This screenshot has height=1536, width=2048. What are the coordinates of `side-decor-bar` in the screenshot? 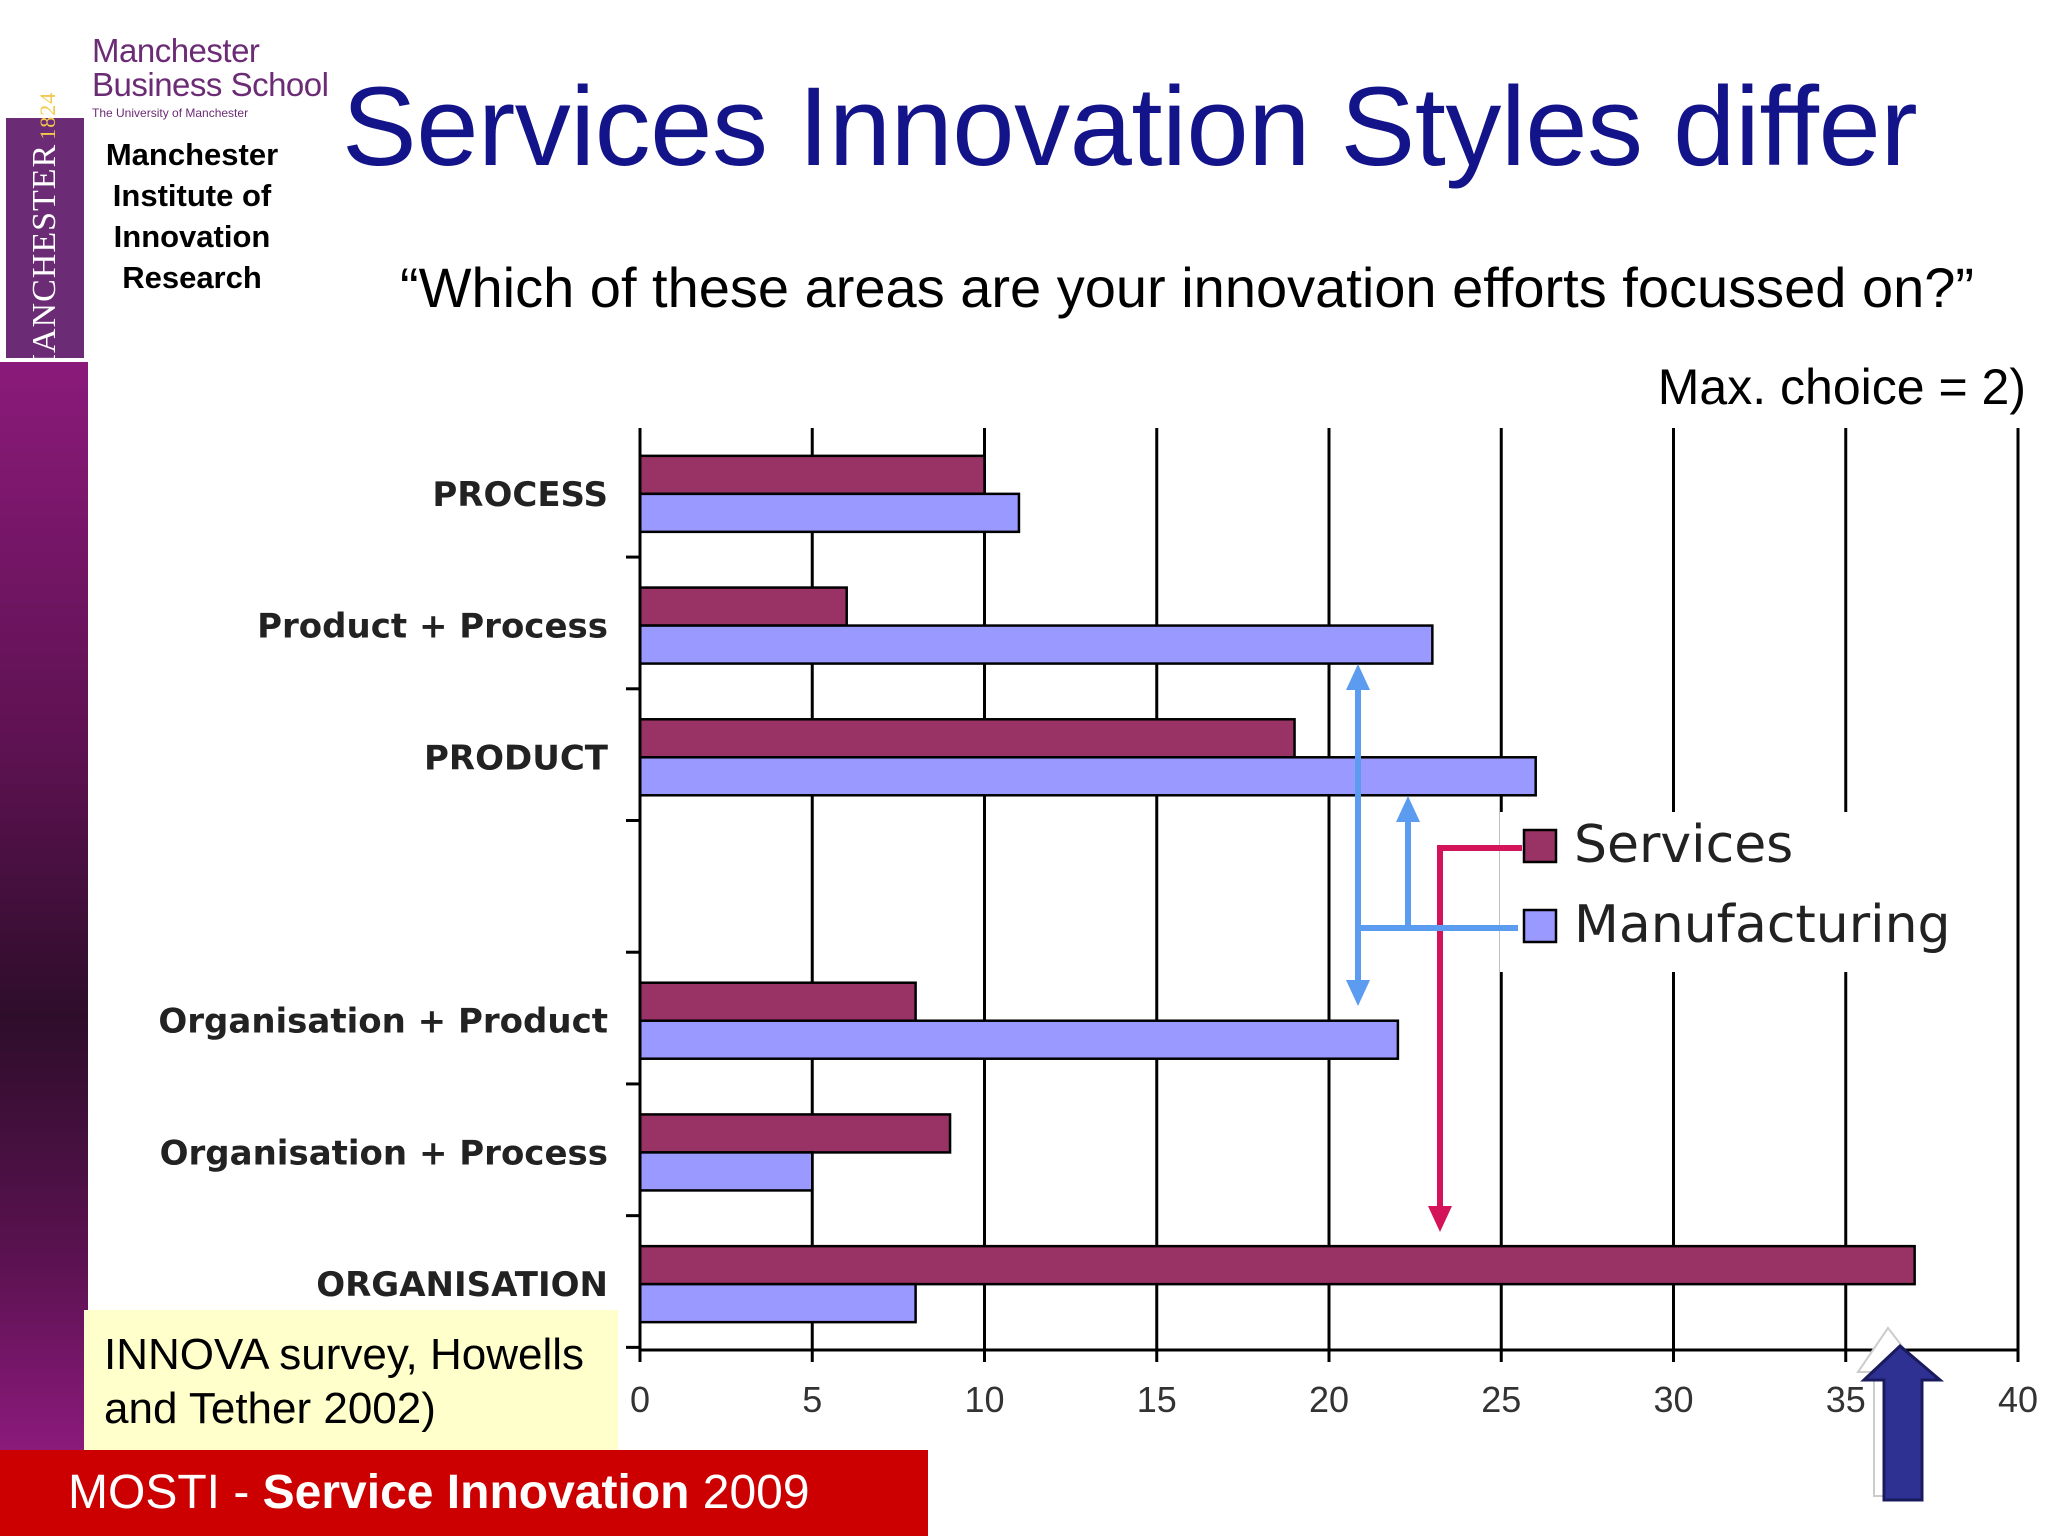 It's located at (44, 907).